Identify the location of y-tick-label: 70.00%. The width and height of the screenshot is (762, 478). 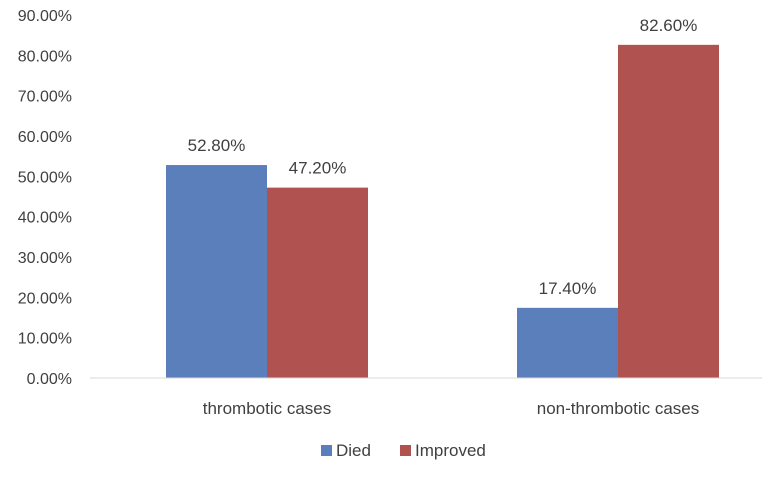
(45, 97).